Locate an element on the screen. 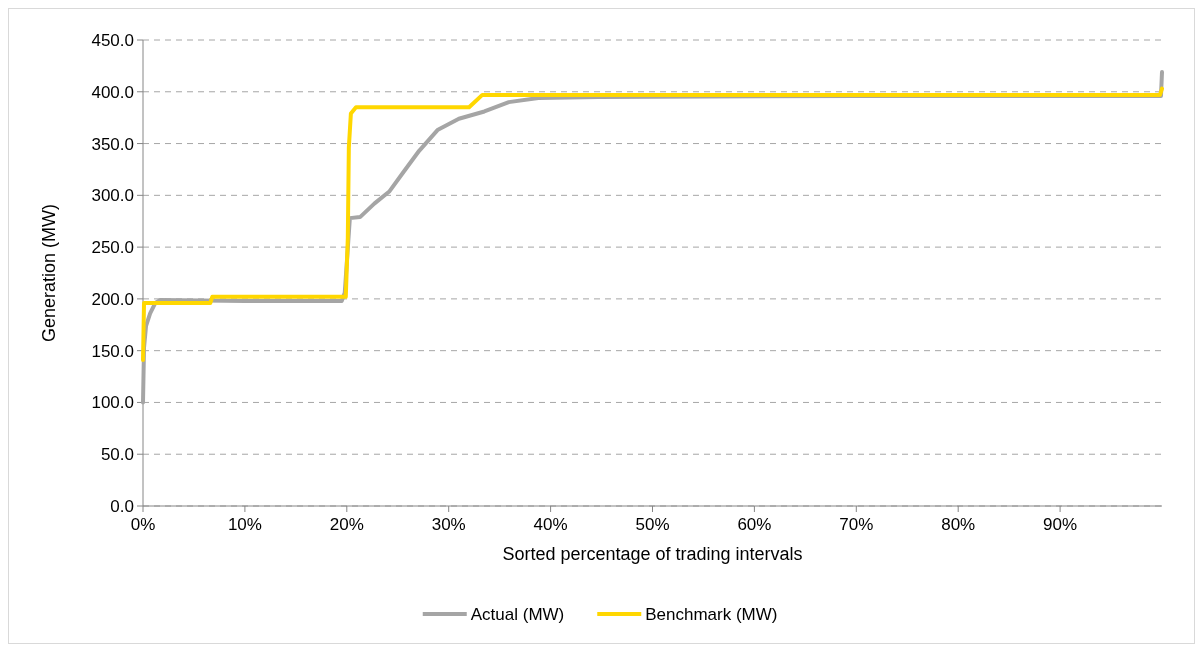 The width and height of the screenshot is (1203, 652). y-tick-label: 400.0 is located at coordinates (112, 92).